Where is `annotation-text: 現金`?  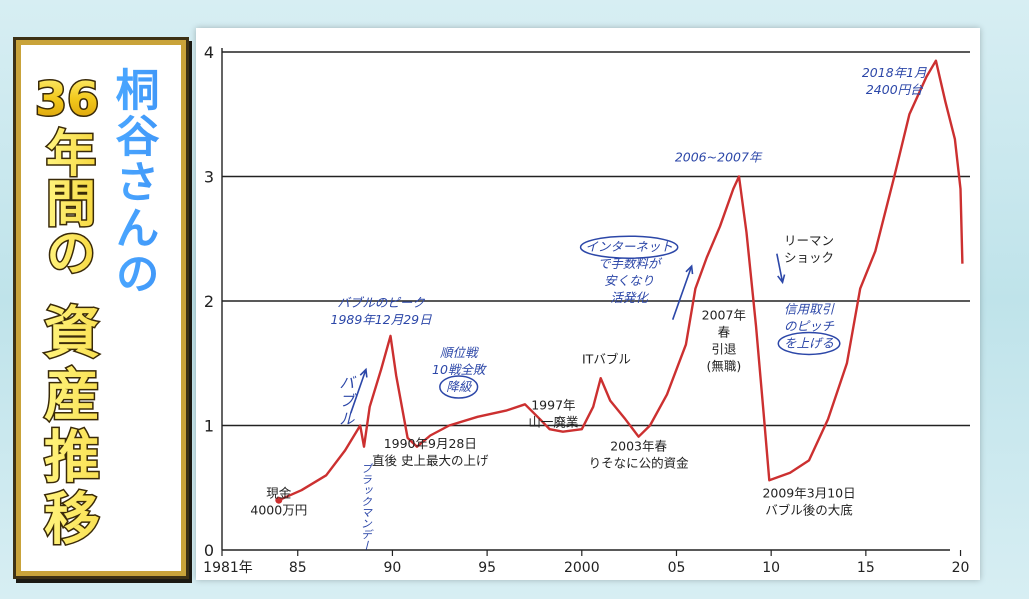 annotation-text: 現金 is located at coordinates (279, 493).